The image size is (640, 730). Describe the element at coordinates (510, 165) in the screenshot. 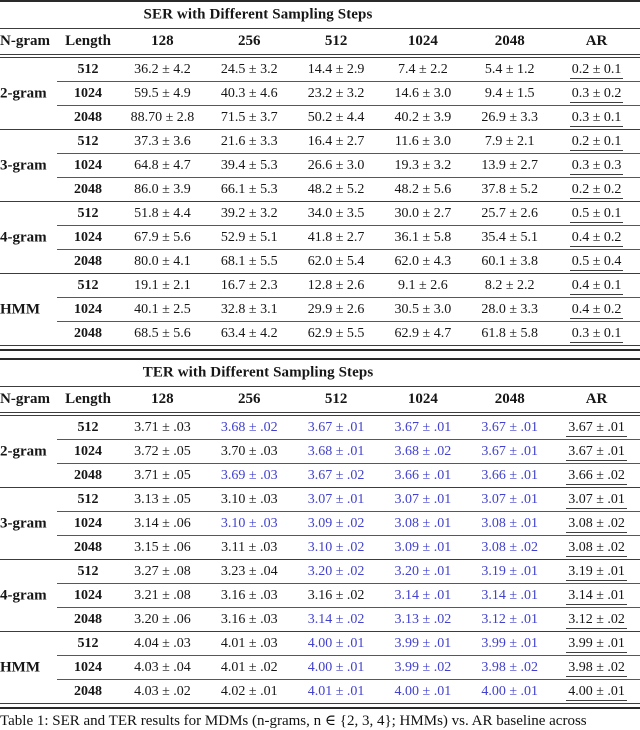

I see `value-cell: 13.9 ± 2.7` at that location.